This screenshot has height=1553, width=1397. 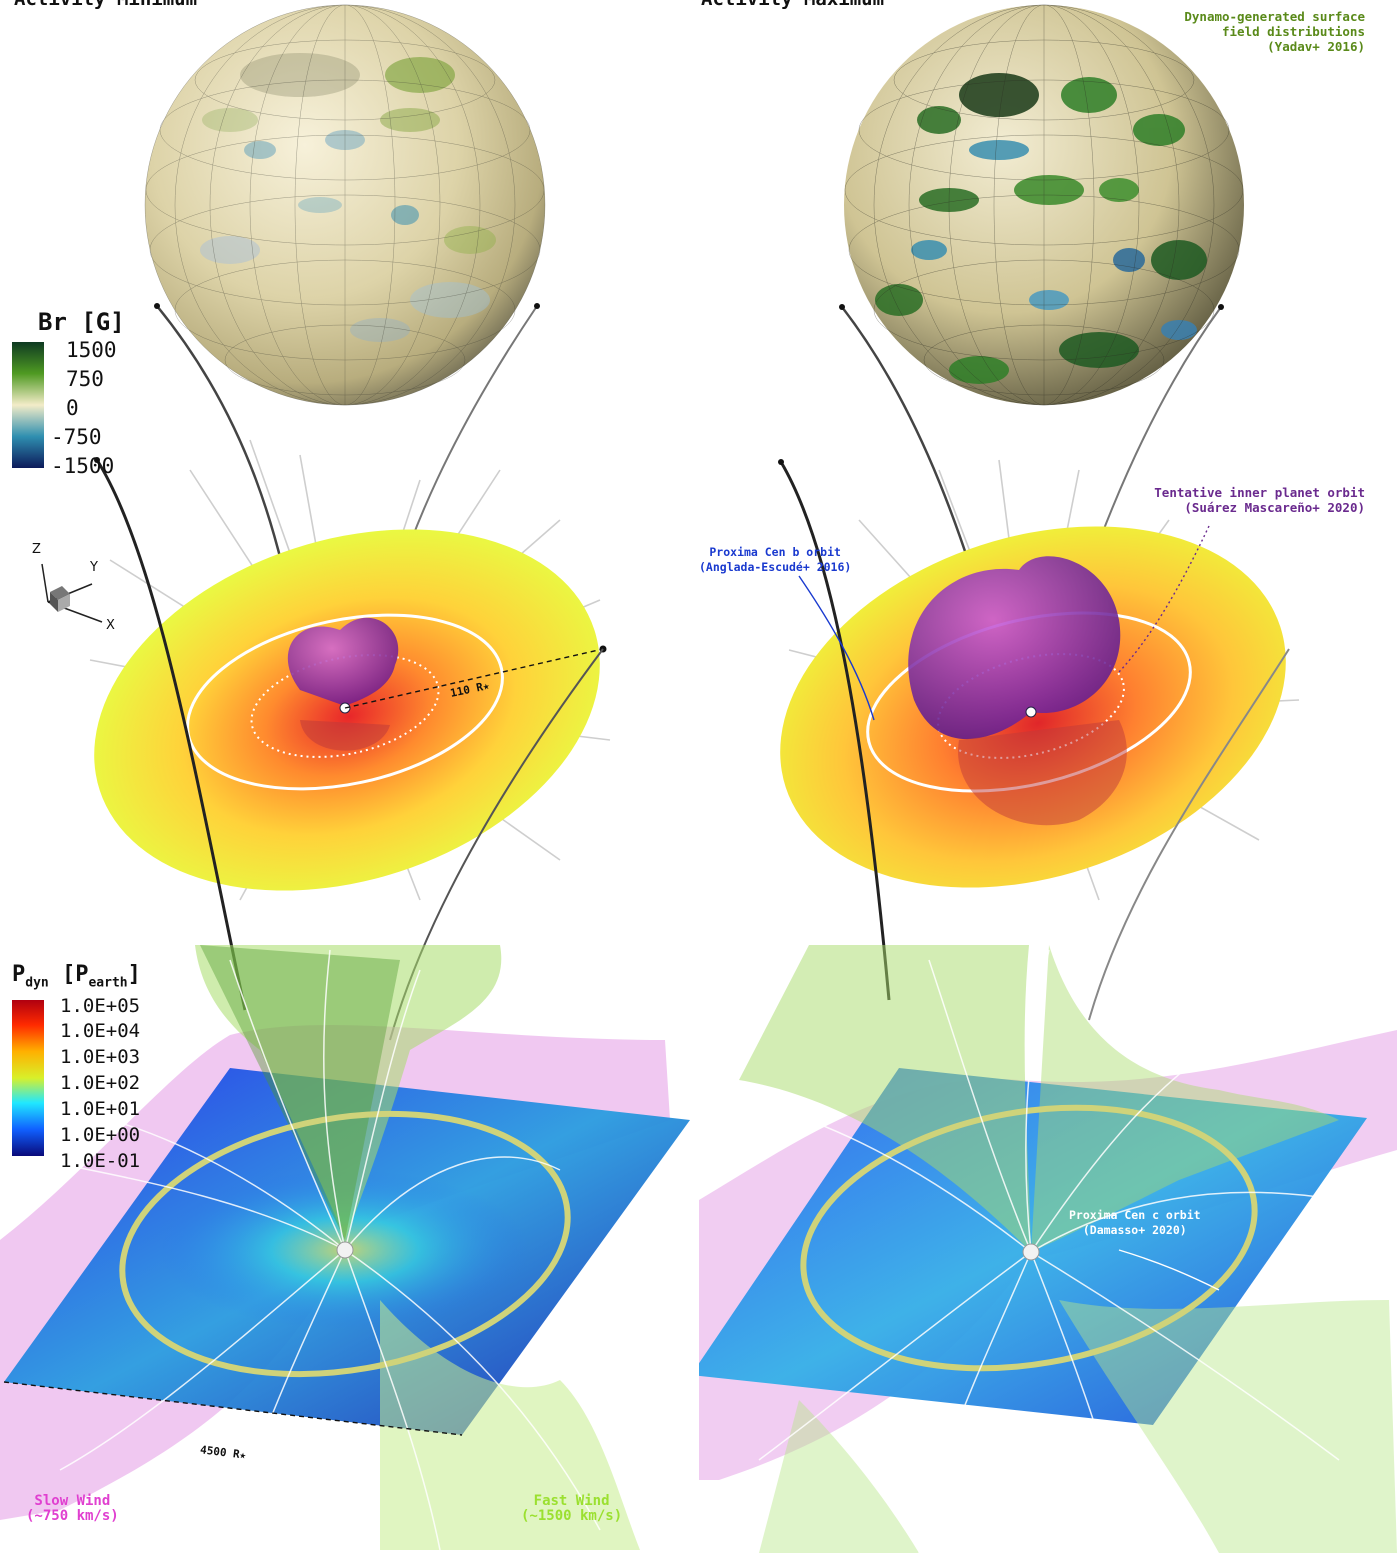 What do you see at coordinates (94, 567) in the screenshot?
I see `axis-y-label: Y` at bounding box center [94, 567].